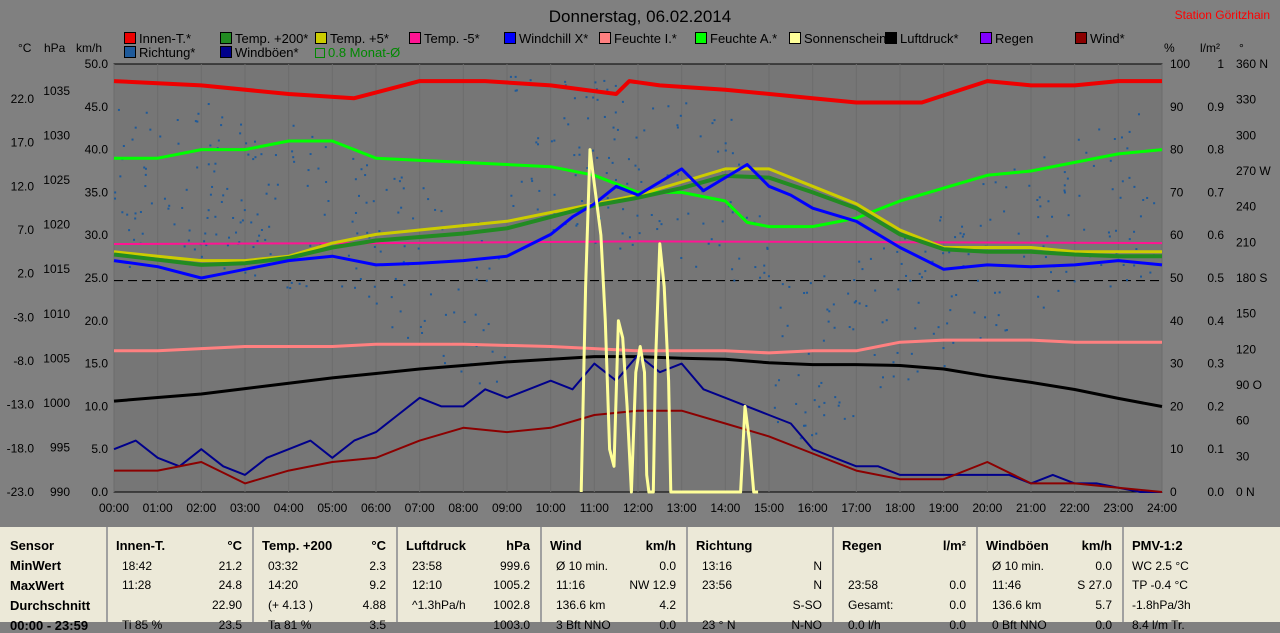 Image resolution: width=1280 pixels, height=633 pixels. What do you see at coordinates (736, 38) in the screenshot?
I see `legend-feuchte-a: Feuchte A.*` at bounding box center [736, 38].